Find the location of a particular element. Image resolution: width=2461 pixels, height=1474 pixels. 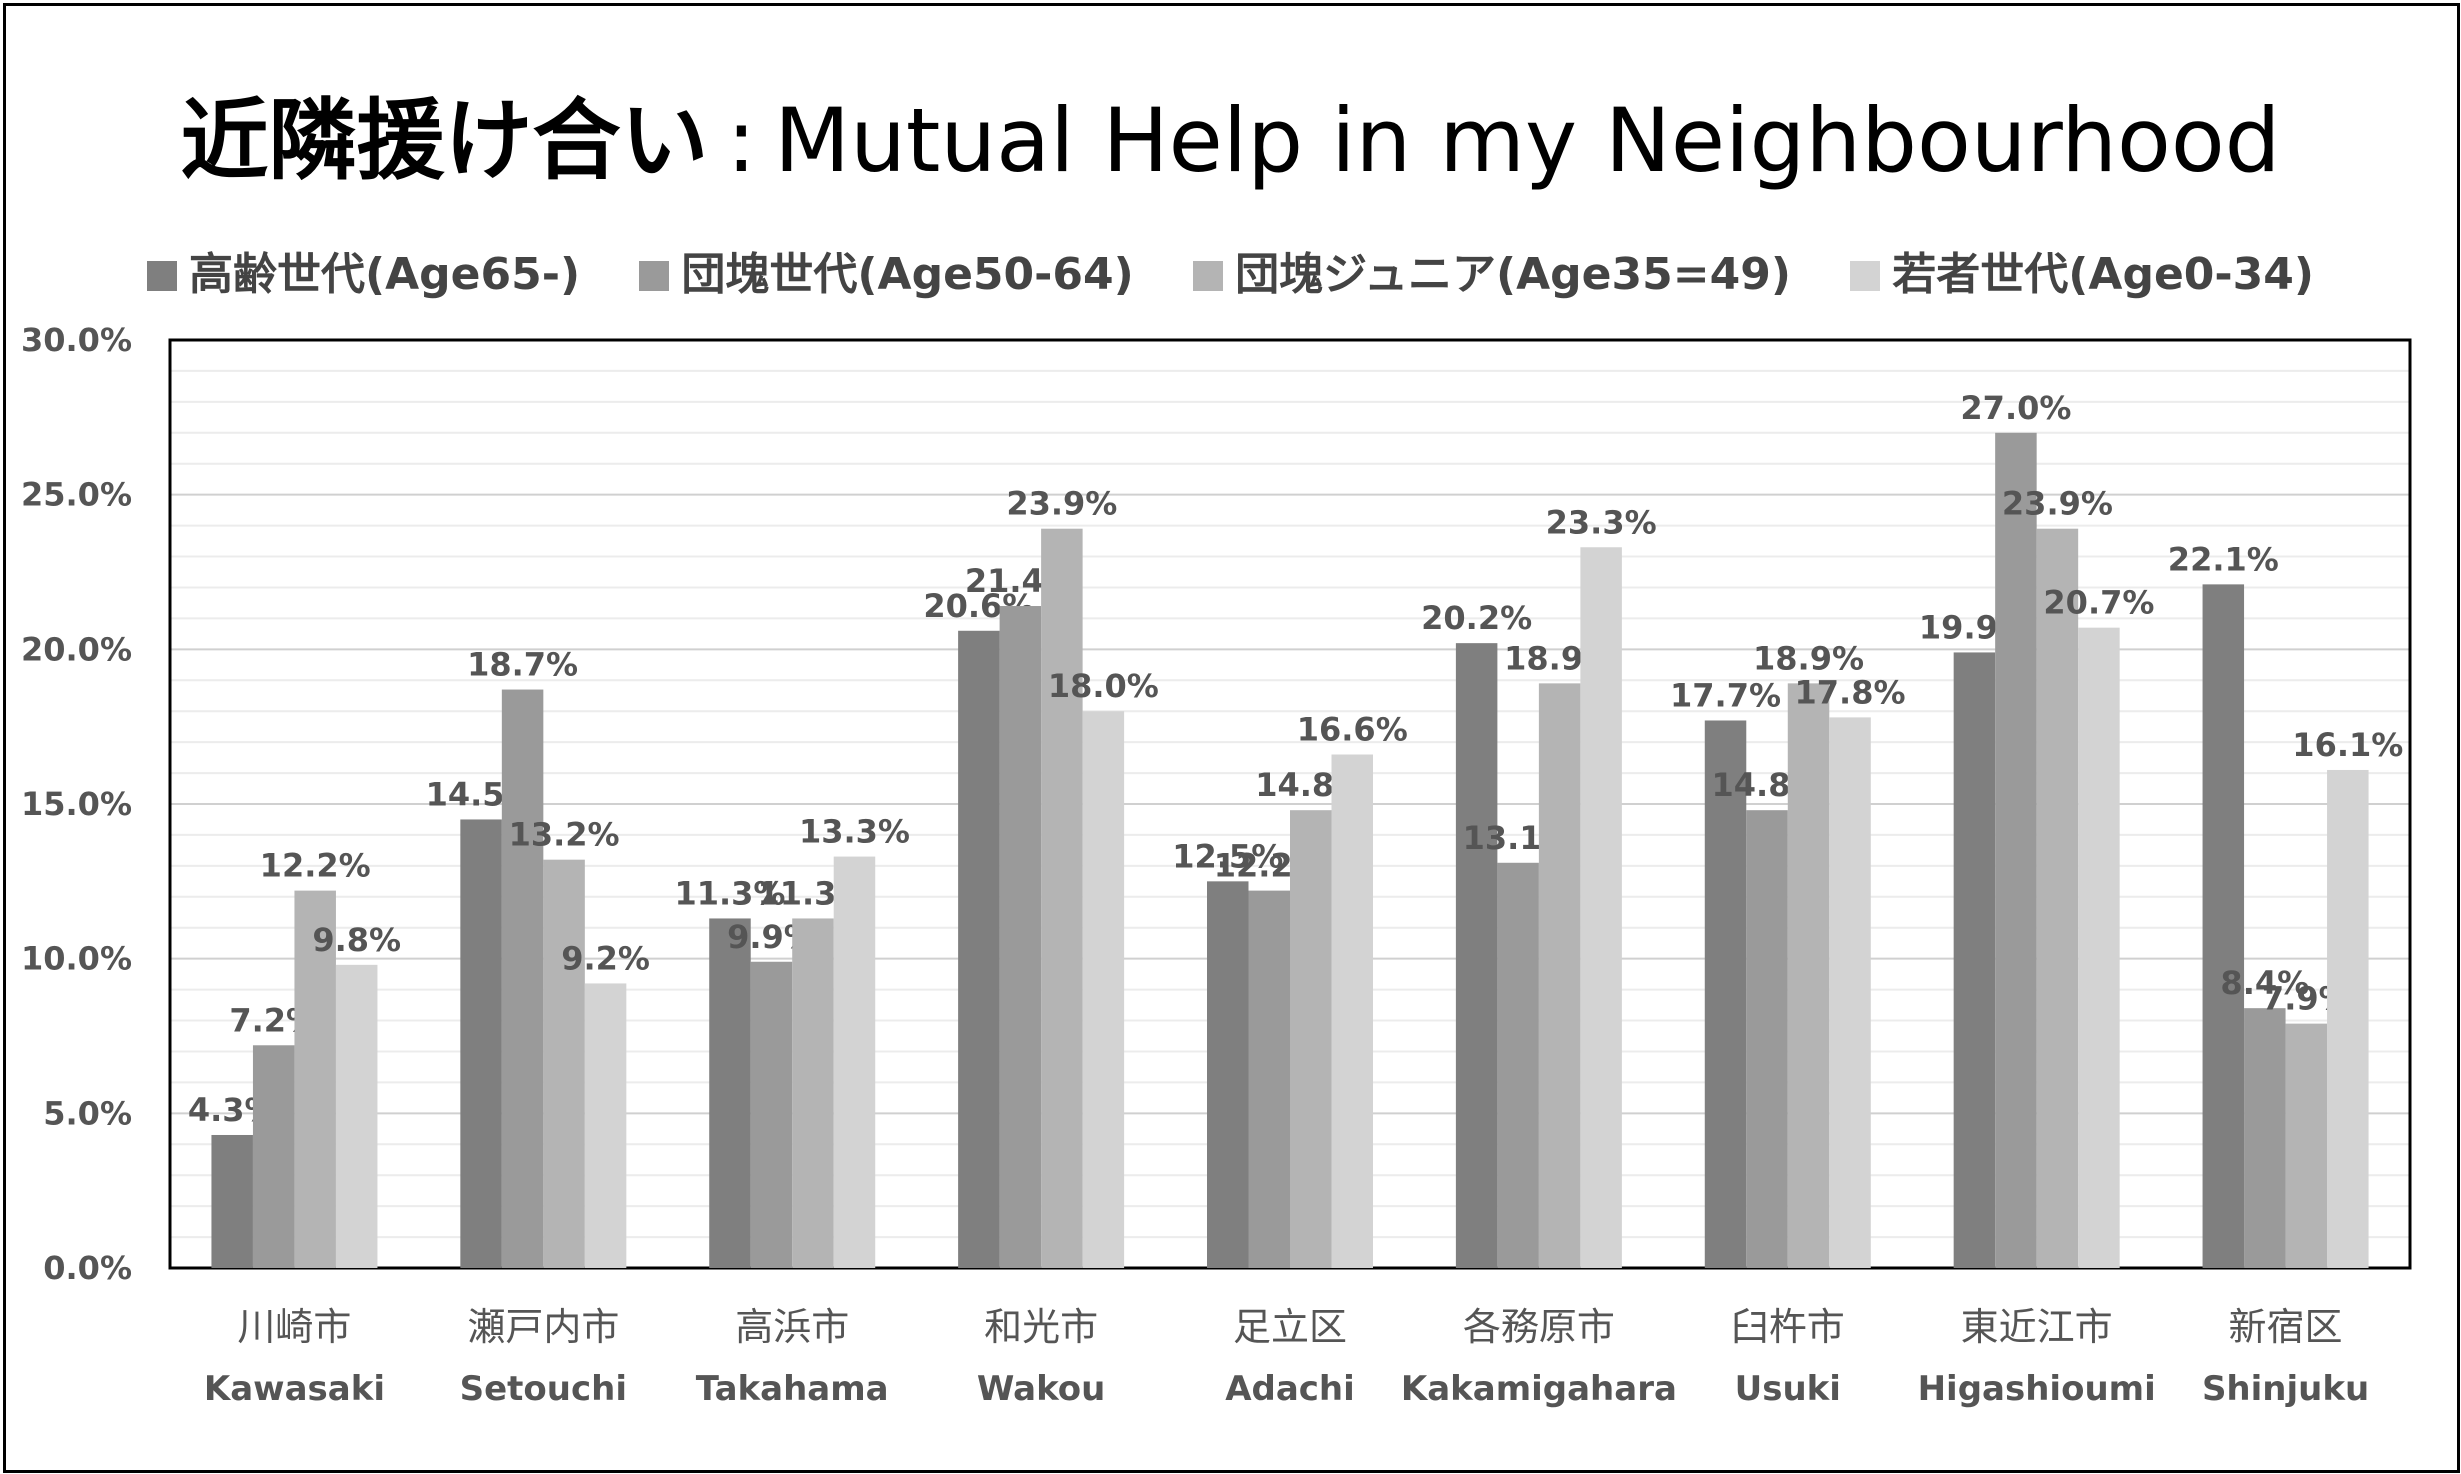

x-category-label-en: Adachi is located at coordinates (1290, 1389).